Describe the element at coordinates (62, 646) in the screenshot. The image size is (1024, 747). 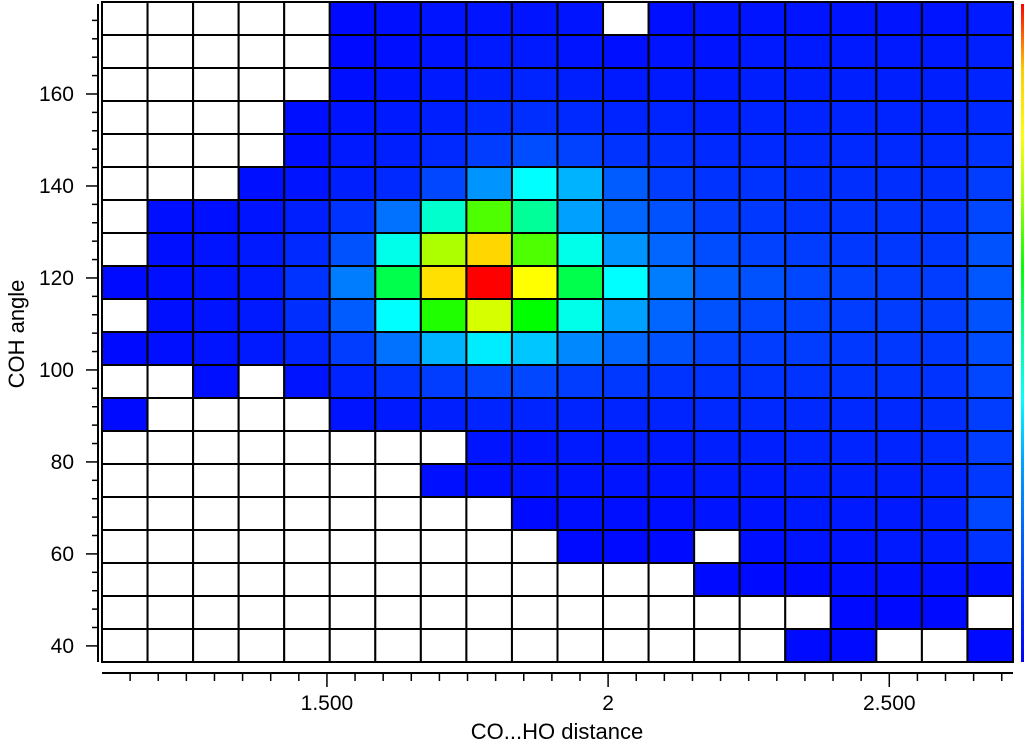
I see `y-tick-label: 40` at that location.